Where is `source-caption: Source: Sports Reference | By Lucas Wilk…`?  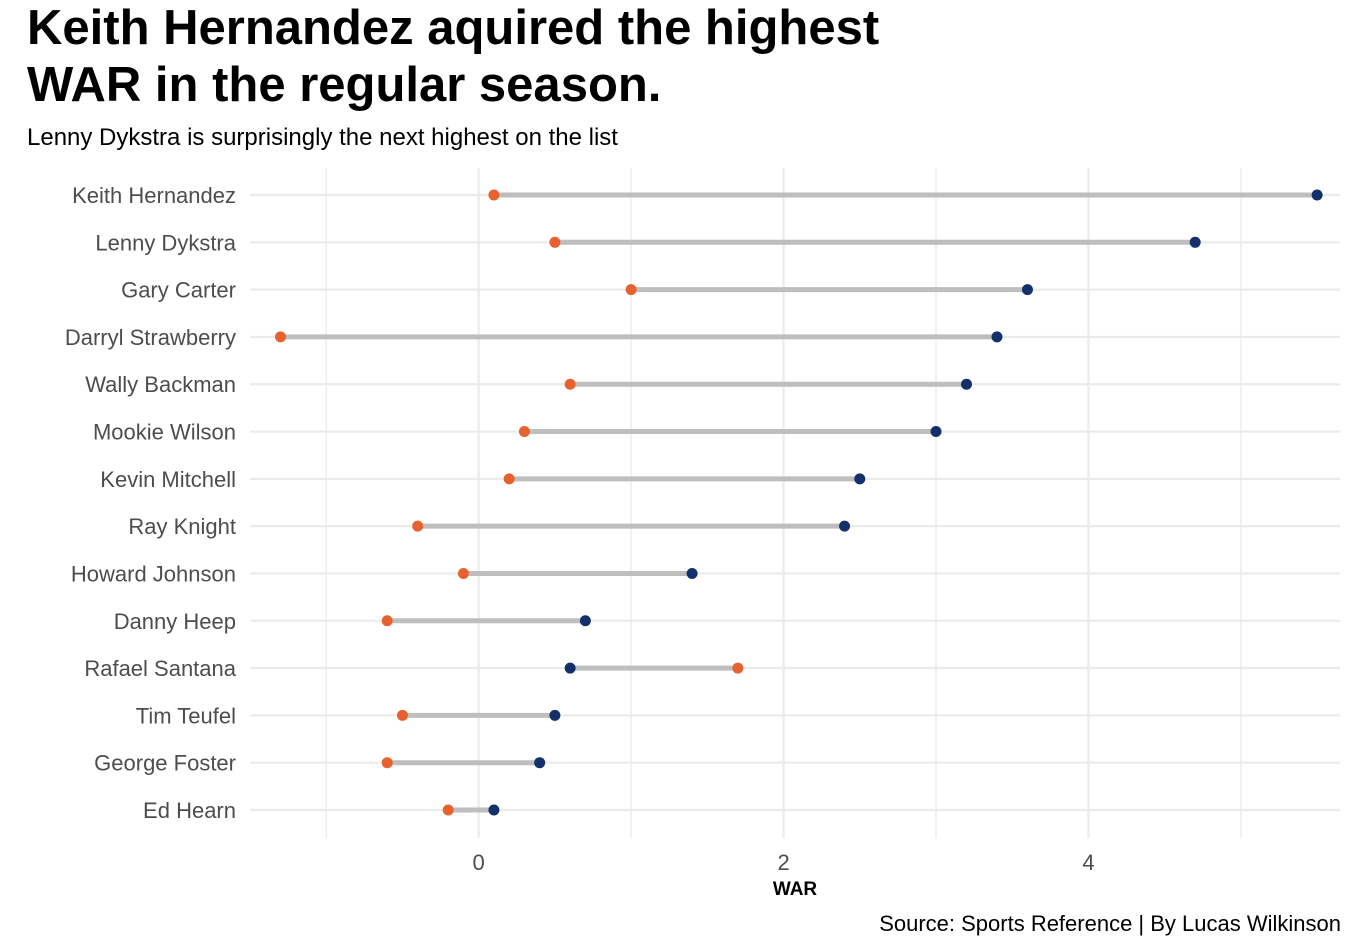 source-caption: Source: Sports Reference | By Lucas Wilk… is located at coordinates (1110, 923).